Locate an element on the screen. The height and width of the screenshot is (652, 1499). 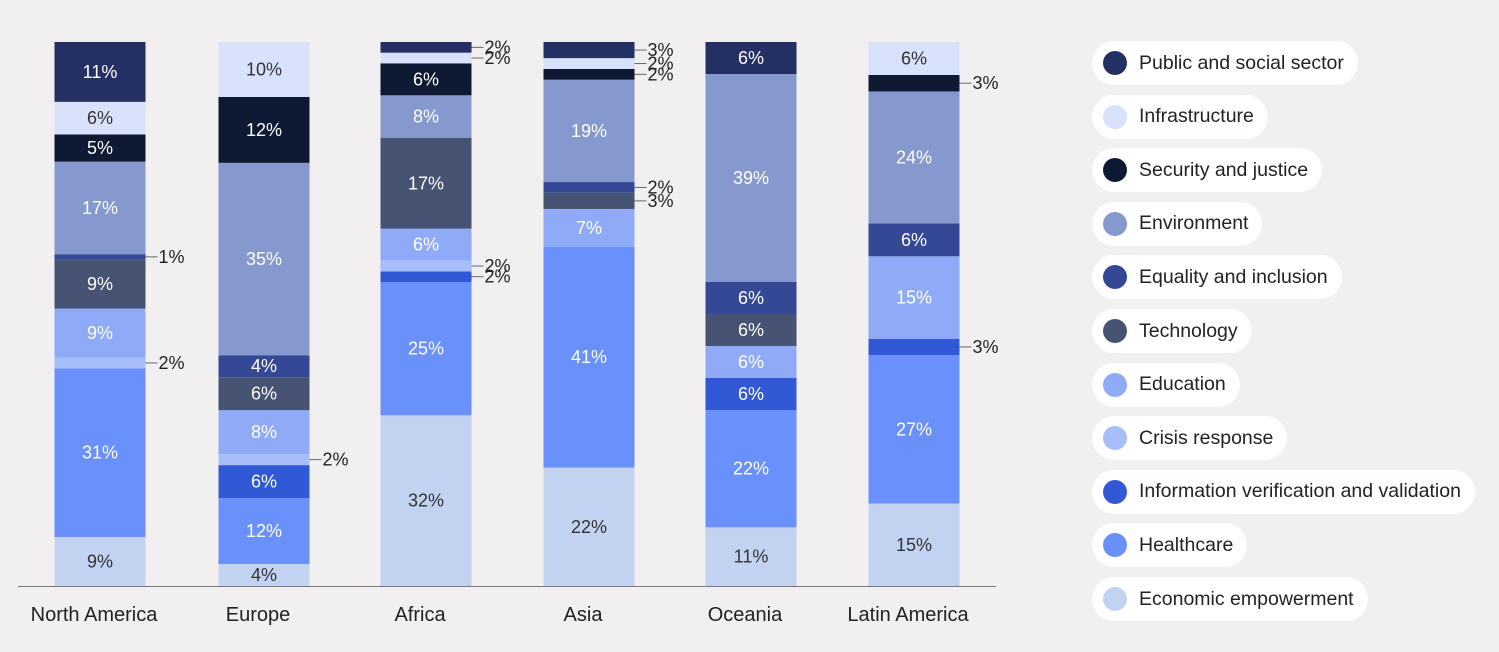
bar-segment-europe-crisis-response is located at coordinates (264, 460).